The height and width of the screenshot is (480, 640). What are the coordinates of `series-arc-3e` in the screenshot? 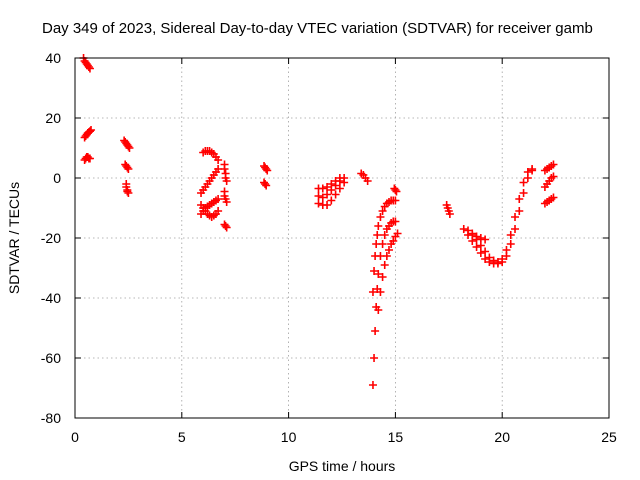 It's located at (225, 172).